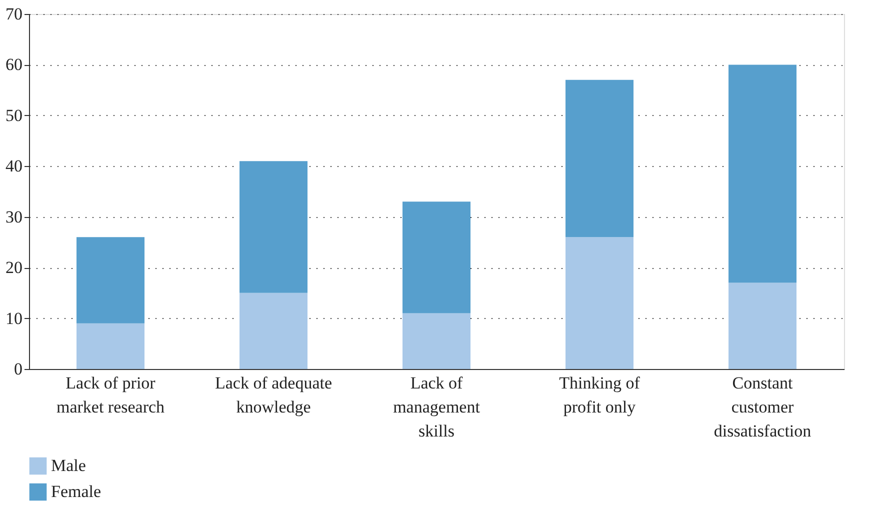  What do you see at coordinates (14, 216) in the screenshot?
I see `y-tick-label: 30` at bounding box center [14, 216].